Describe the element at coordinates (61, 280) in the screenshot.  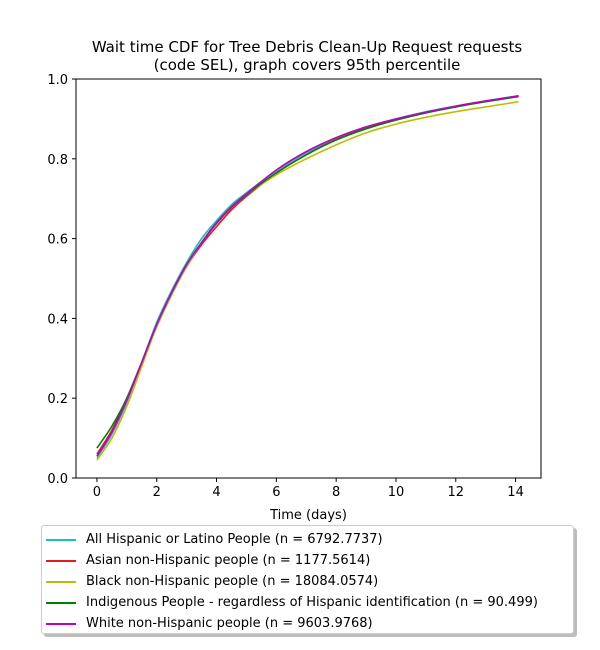
I see `y-axis: 0.0 0.2 0.4 0.6 0.8 1.0` at that location.